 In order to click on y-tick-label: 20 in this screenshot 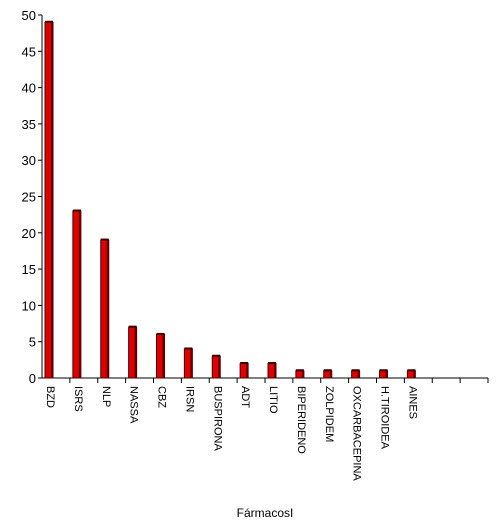, I will do `click(29, 233)`.